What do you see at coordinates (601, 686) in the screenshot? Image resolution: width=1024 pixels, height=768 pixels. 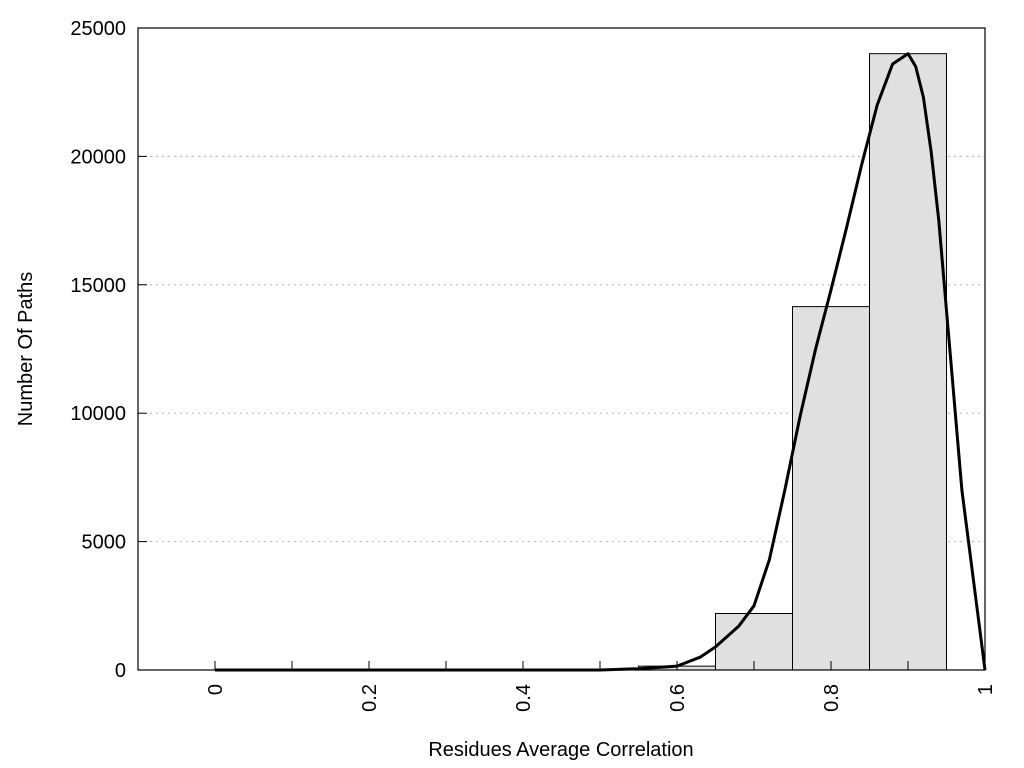 I see `x-axis-ticks: 0 0.2 0.4 0.6 0.8 1` at bounding box center [601, 686].